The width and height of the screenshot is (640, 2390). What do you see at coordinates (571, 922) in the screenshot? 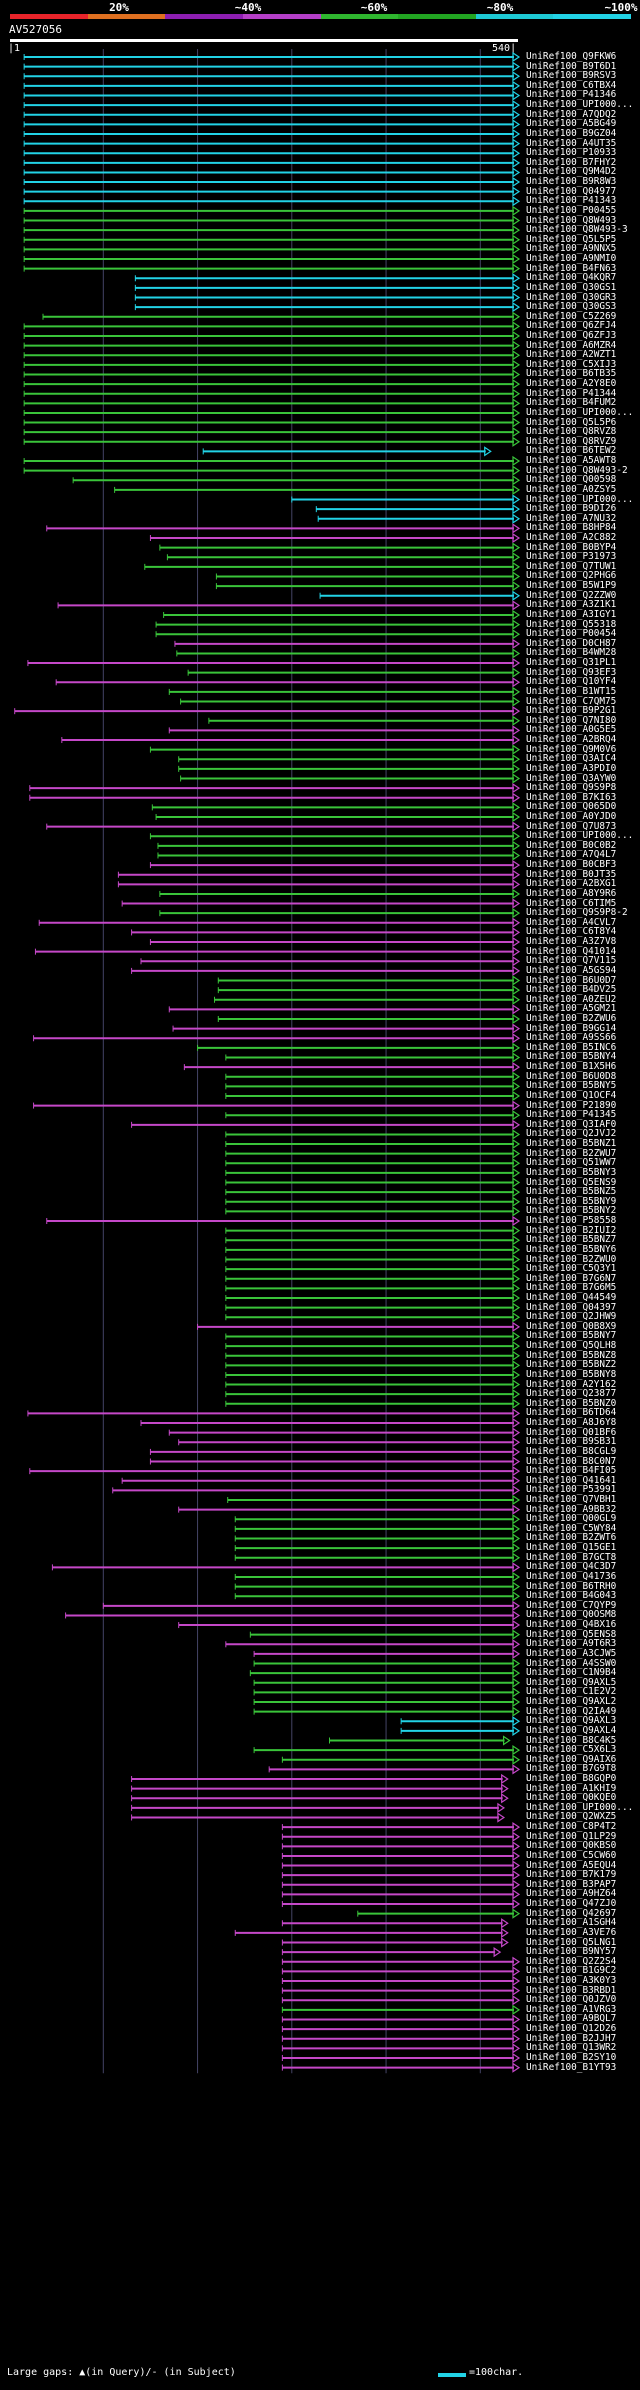
I see `hit-label: UniRef100_A4CVL7` at bounding box center [571, 922].